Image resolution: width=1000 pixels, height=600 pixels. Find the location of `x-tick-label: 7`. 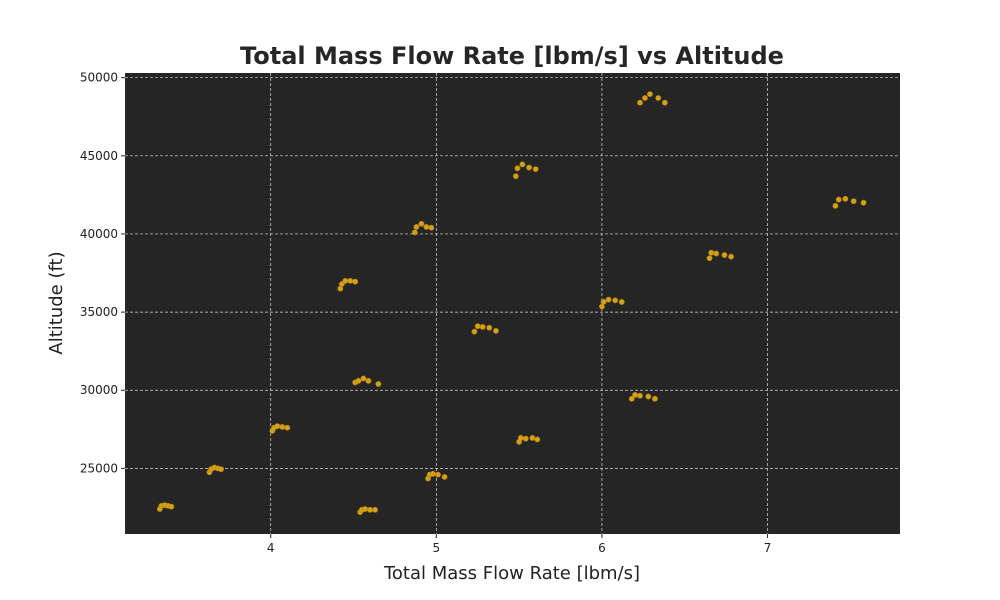

x-tick-label: 7 is located at coordinates (768, 548).